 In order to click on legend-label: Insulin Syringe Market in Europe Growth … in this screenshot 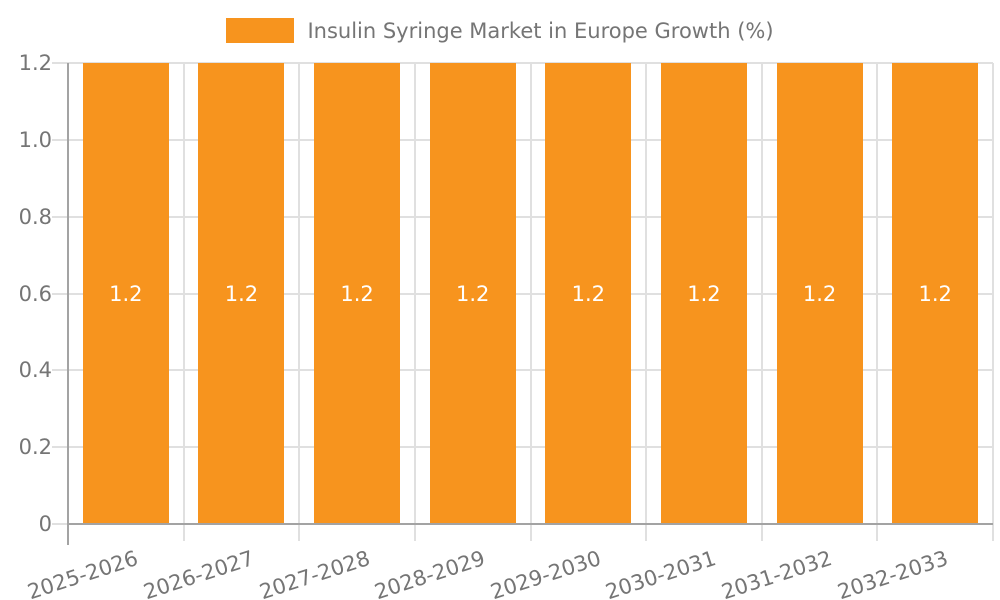, I will do `click(540, 30)`.